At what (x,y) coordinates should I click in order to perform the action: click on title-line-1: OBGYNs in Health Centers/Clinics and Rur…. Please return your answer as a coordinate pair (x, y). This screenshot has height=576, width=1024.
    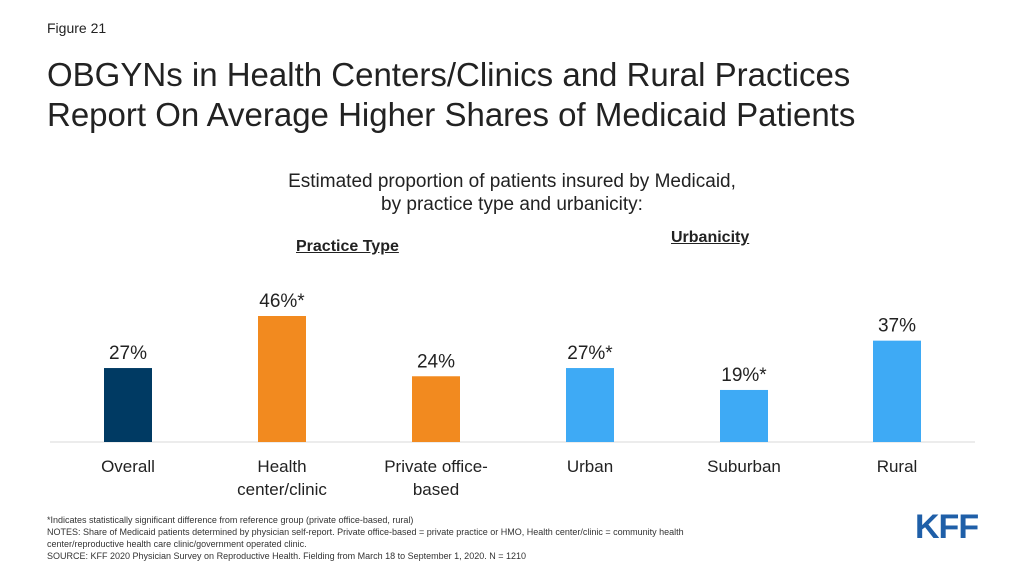
    Looking at the image, I should click on (449, 74).